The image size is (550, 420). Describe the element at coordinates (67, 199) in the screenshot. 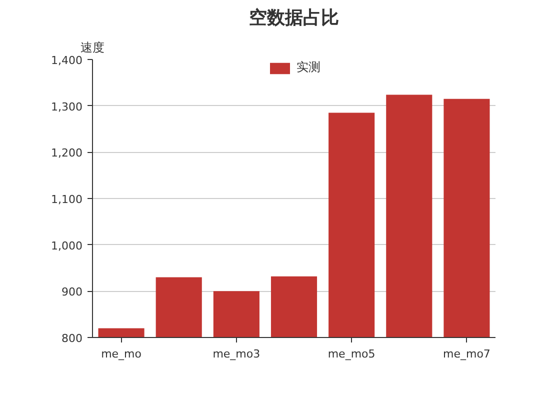

I see `y-tick-label: 1,100` at that location.